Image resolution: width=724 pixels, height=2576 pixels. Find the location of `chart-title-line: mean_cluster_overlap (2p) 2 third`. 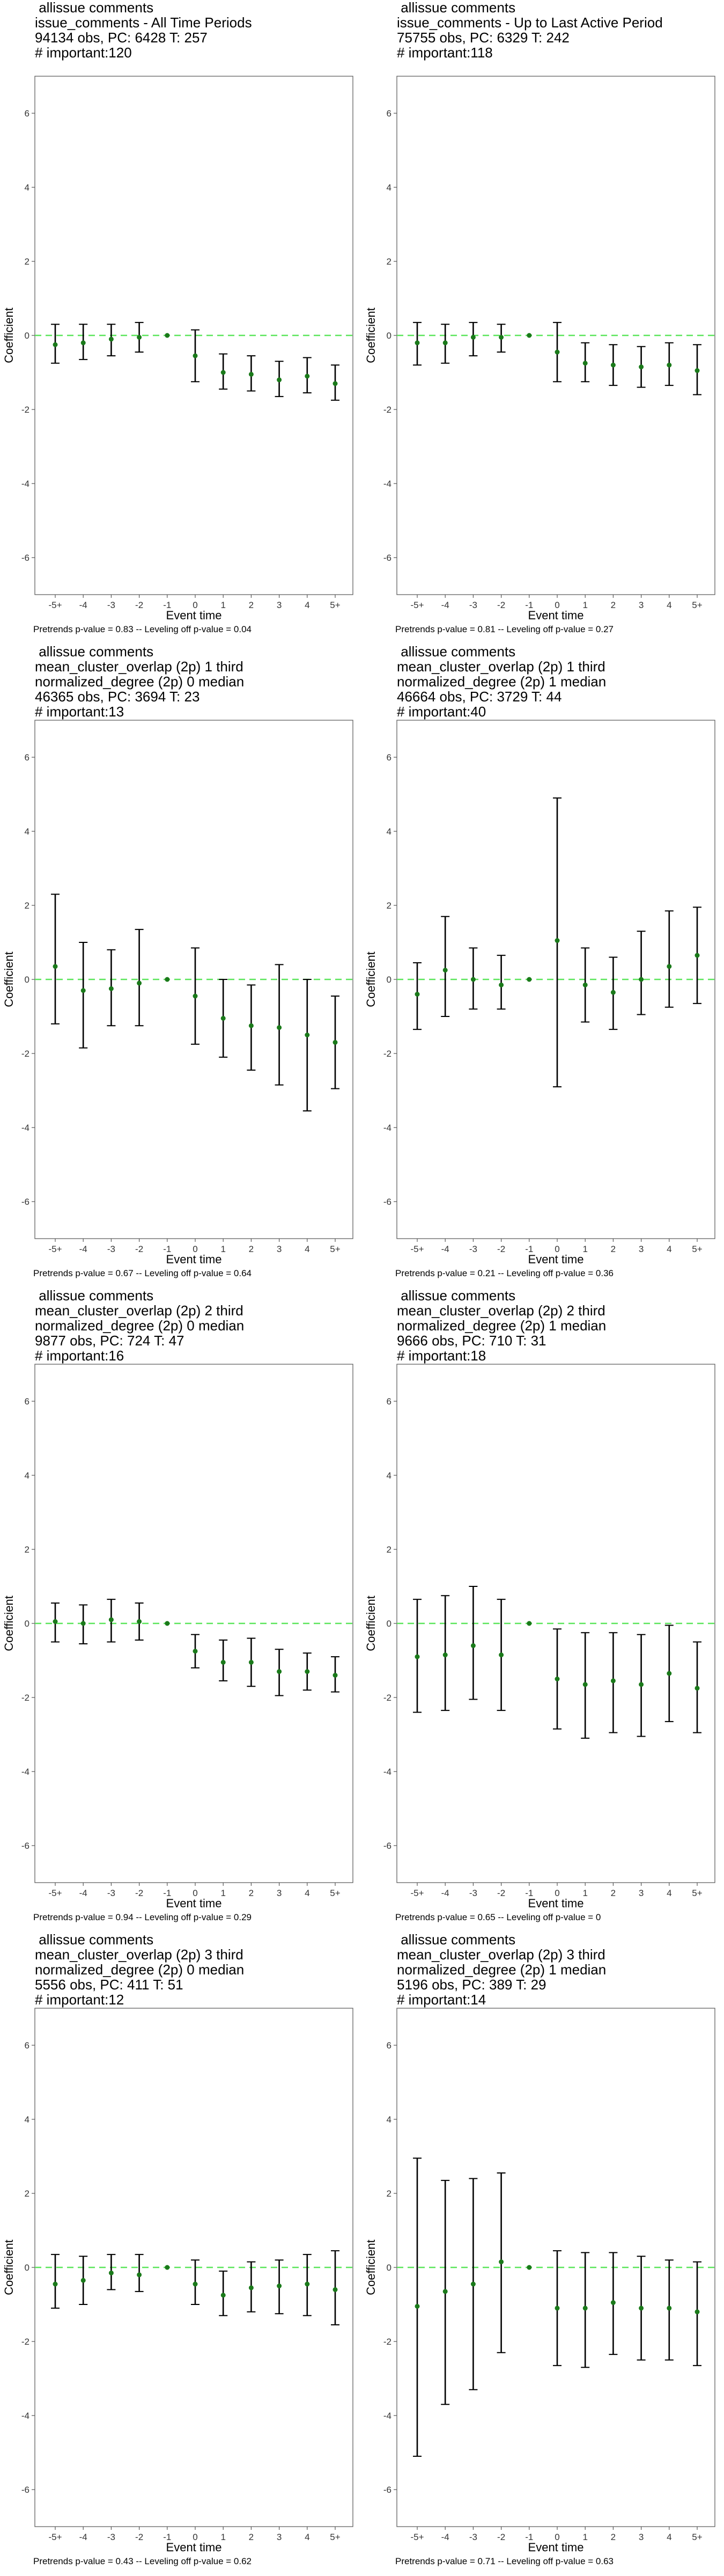

chart-title-line: mean_cluster_overlap (2p) 2 third is located at coordinates (501, 1310).